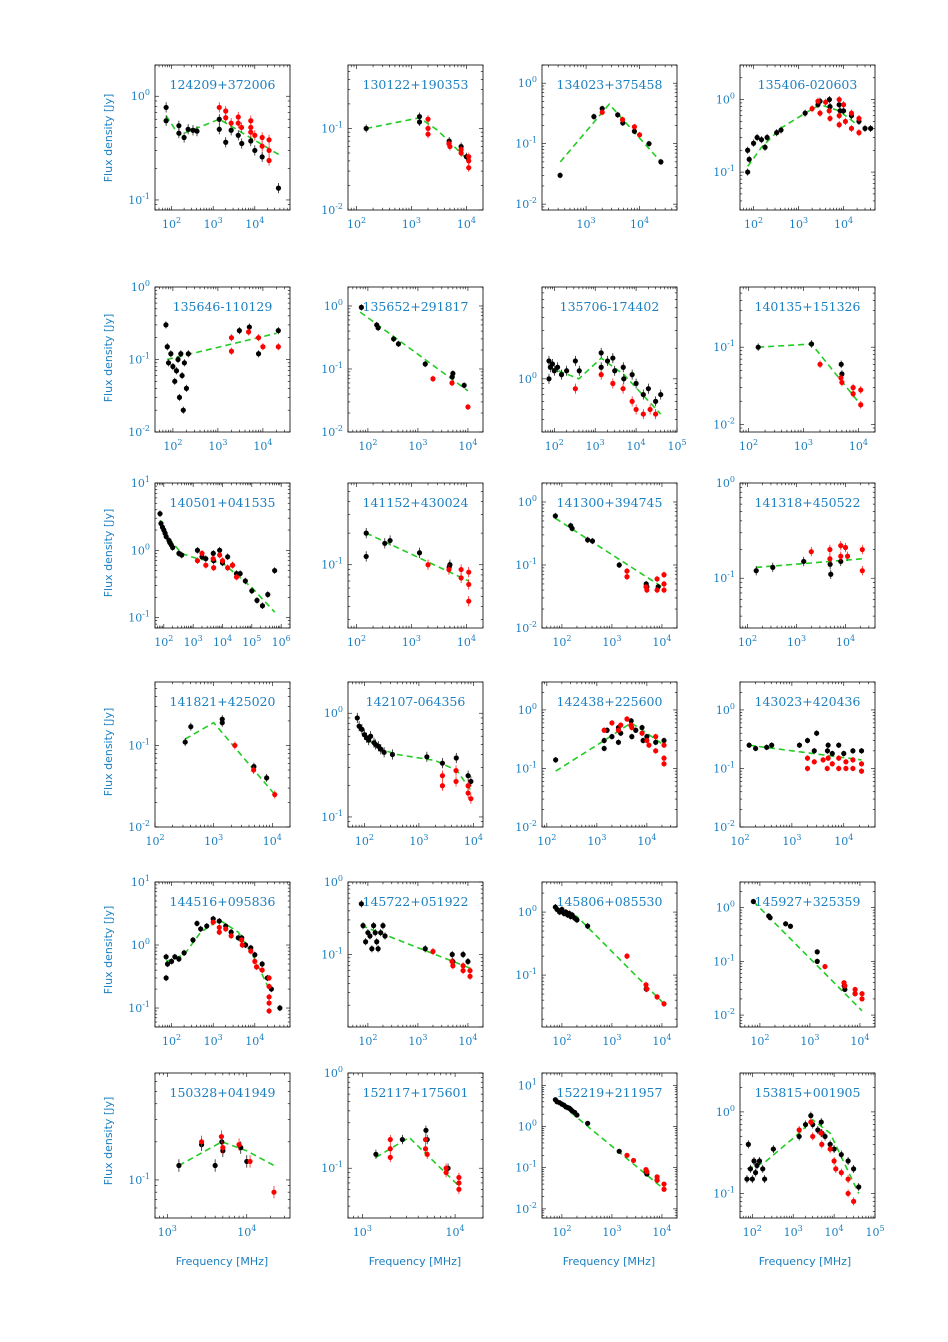 Image resolution: width=948 pixels, height=1342 pixels. Describe the element at coordinates (466, 223) in the screenshot. I see `panel-2-xtick-label: 10⁴` at that location.